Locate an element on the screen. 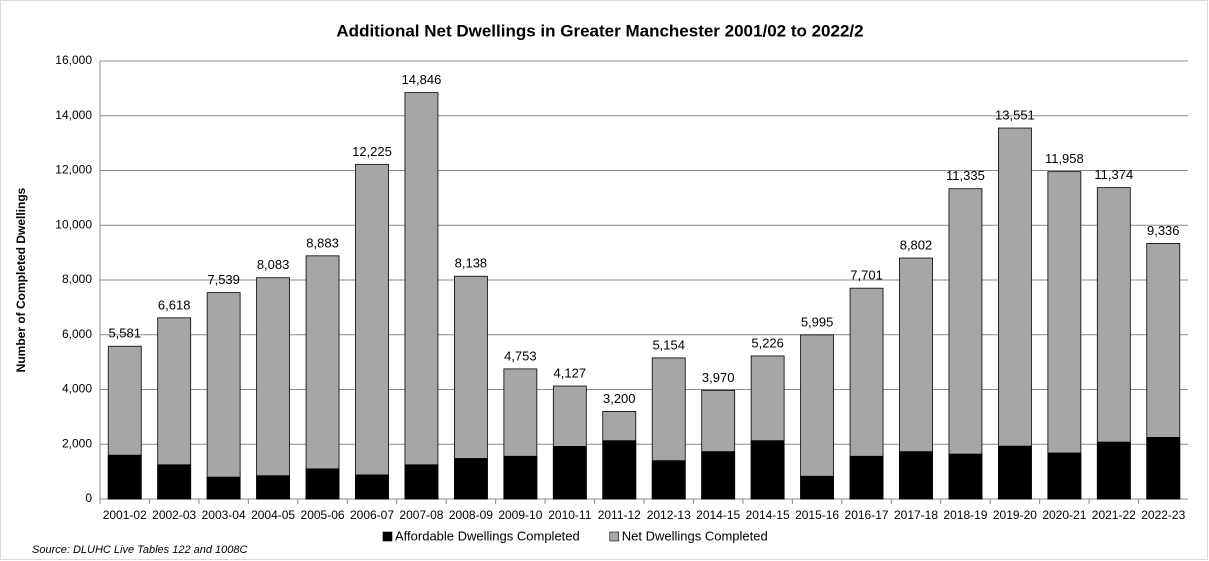 This screenshot has width=1209, height=561. data-label: 11,335 is located at coordinates (965, 175).